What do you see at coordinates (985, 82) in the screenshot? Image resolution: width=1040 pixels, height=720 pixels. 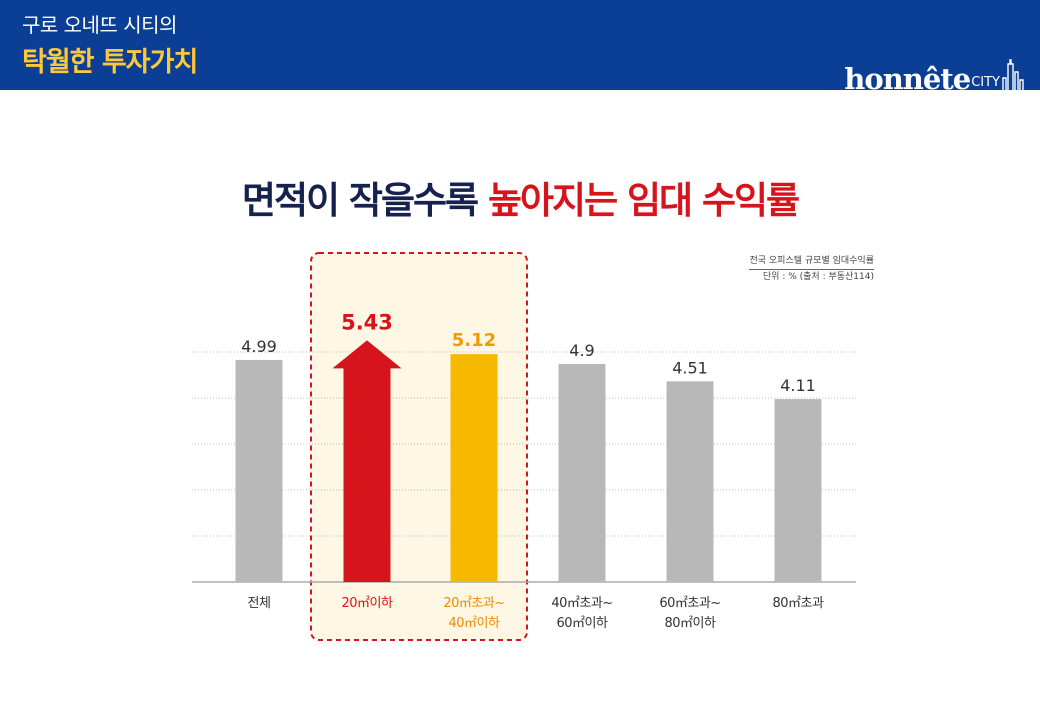 I see `brand-suffix: CITY` at bounding box center [985, 82].